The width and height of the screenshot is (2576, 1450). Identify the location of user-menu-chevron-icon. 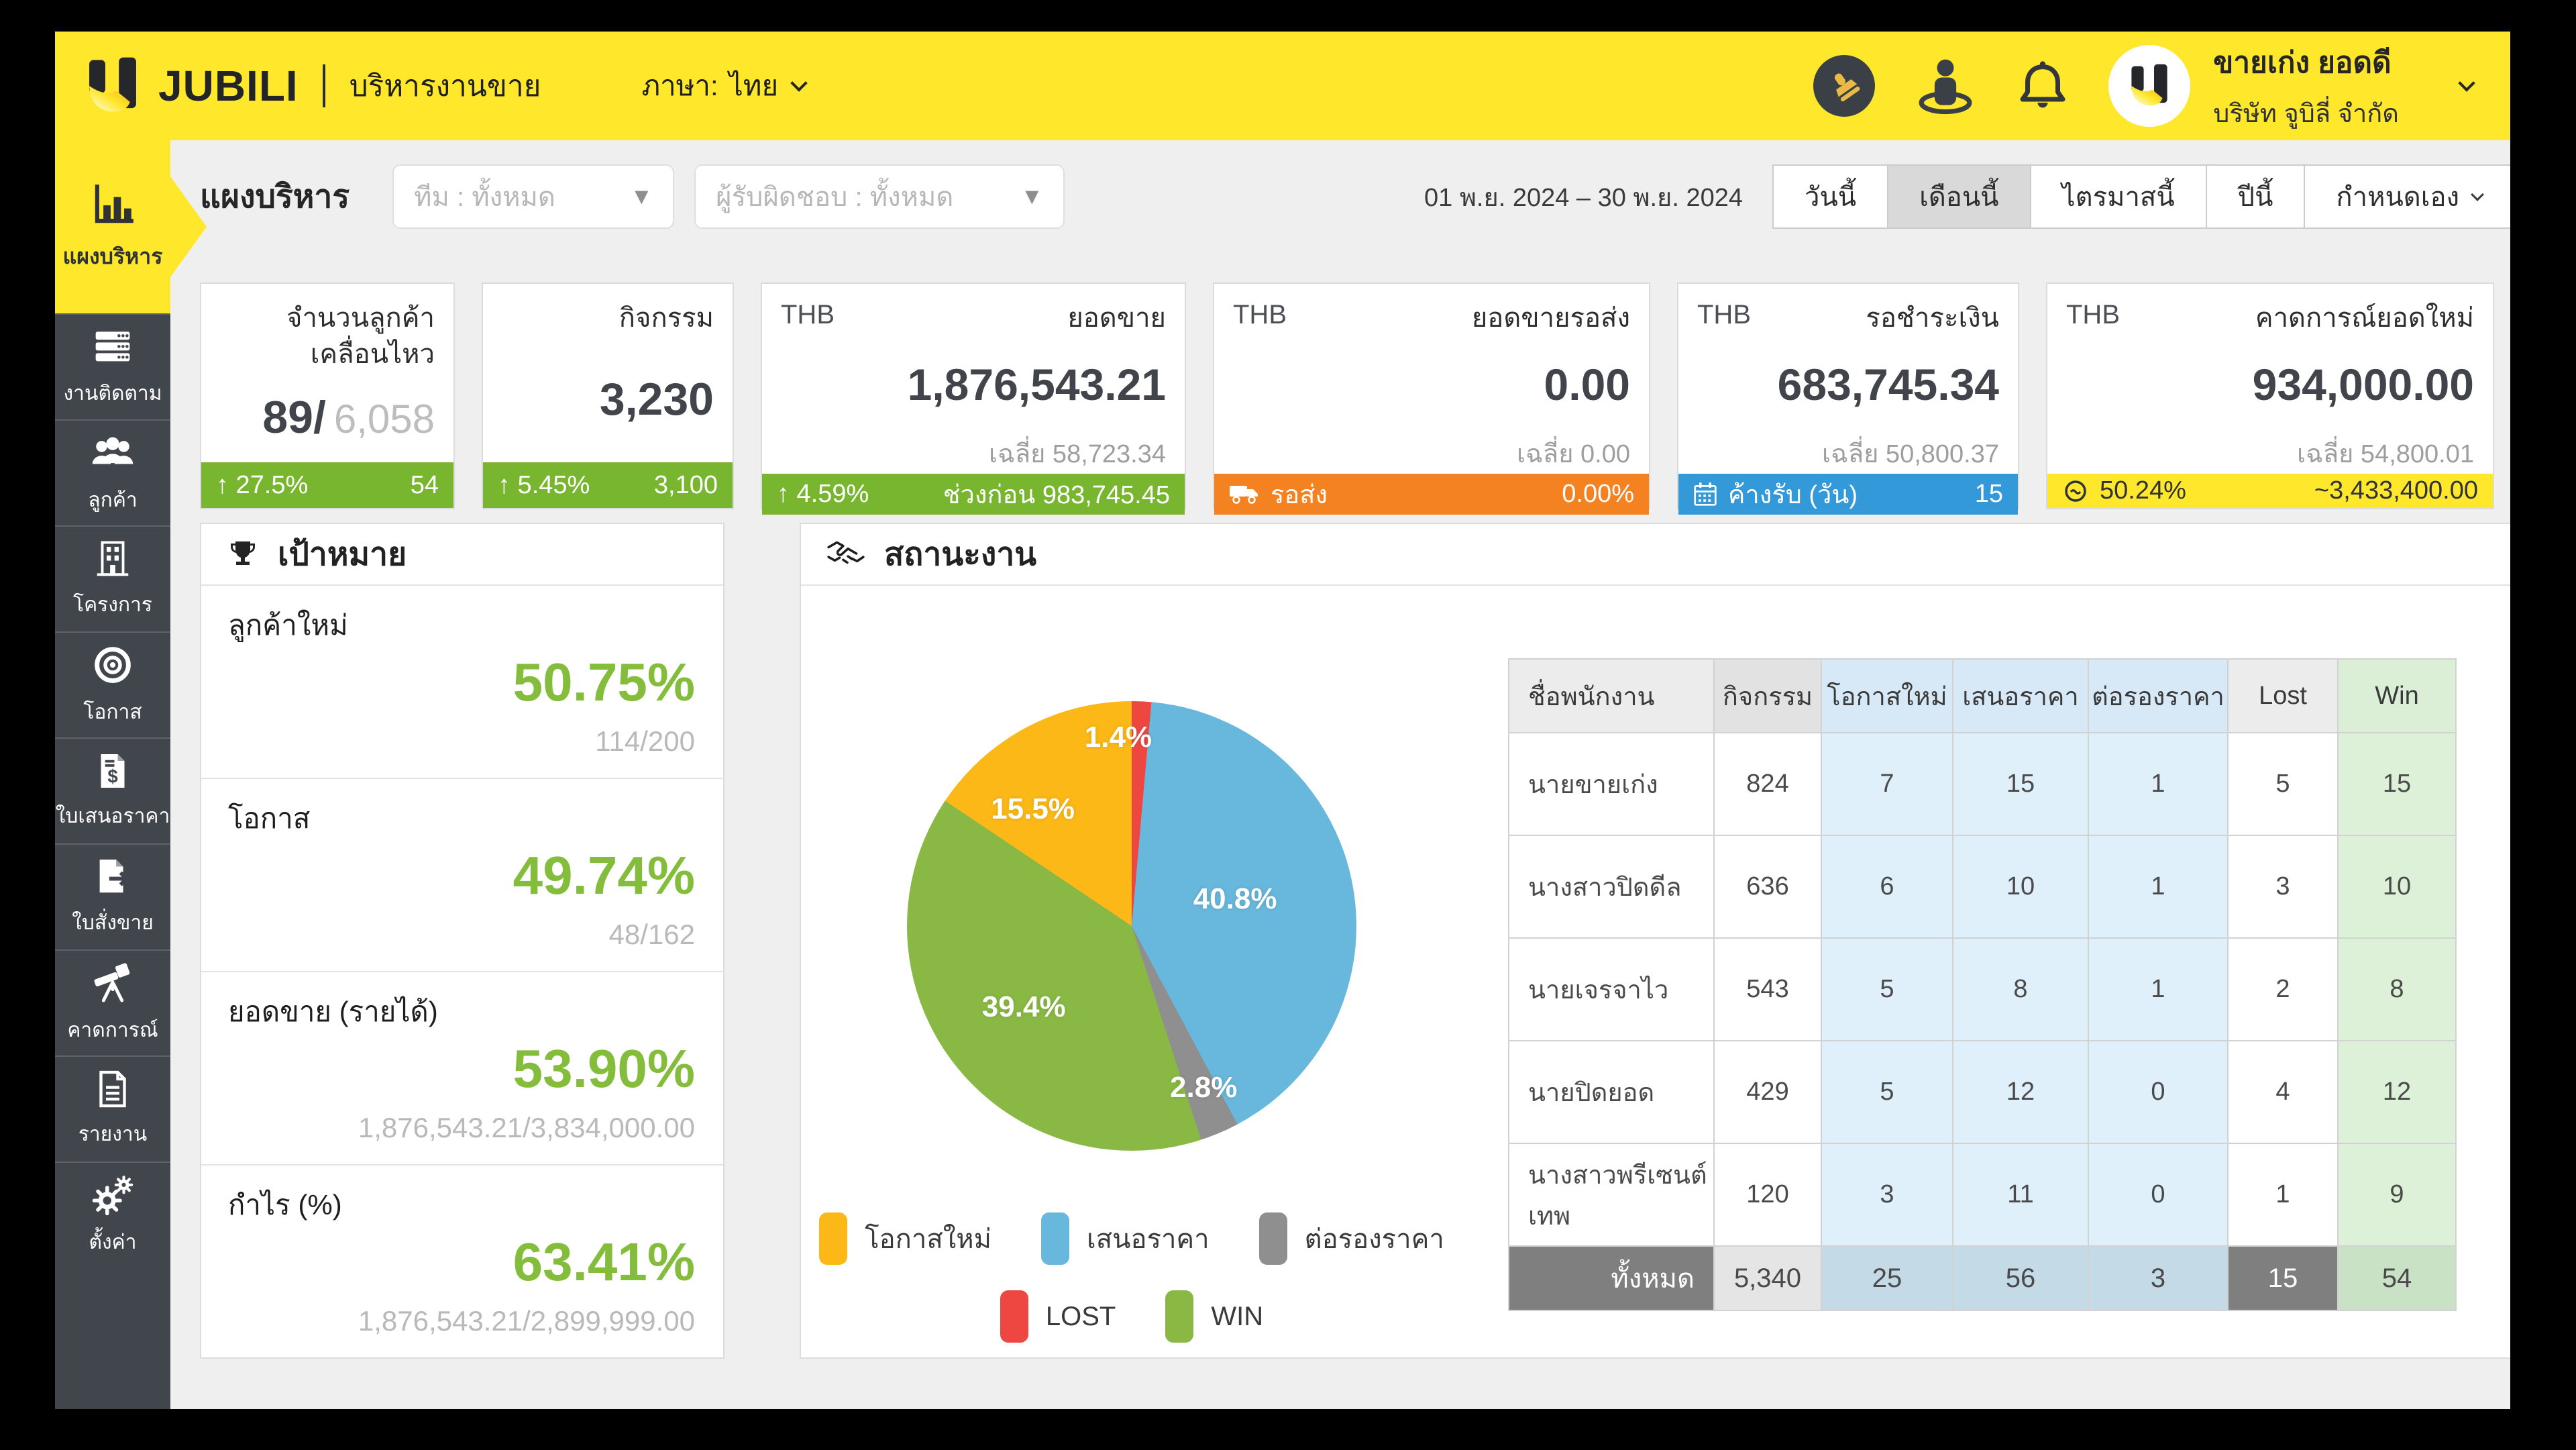
(2466, 83).